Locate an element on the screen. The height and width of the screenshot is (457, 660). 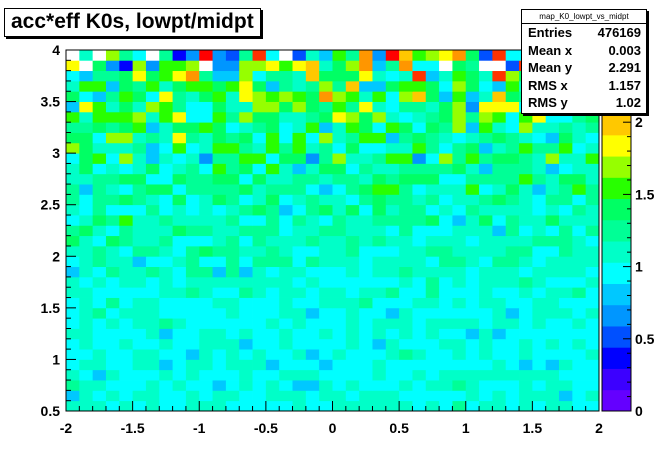
z-tick-label: 1 is located at coordinates (639, 267).